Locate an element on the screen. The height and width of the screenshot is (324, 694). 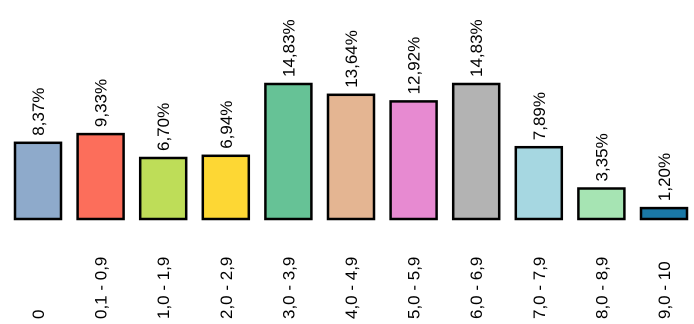
category-label-3: 2,0 - 2,9 is located at coordinates (226, 288).